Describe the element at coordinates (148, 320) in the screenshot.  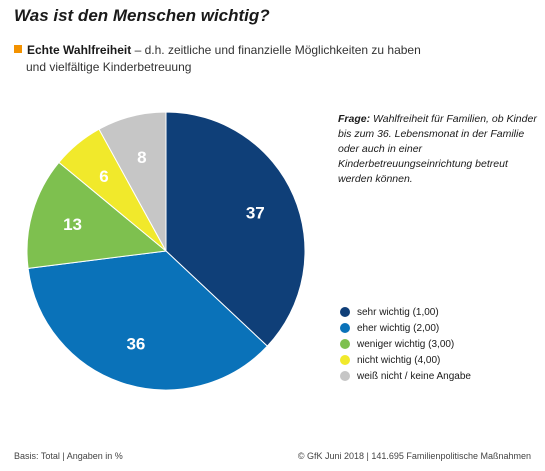
I see `pie-slice-eher-wichtig` at that location.